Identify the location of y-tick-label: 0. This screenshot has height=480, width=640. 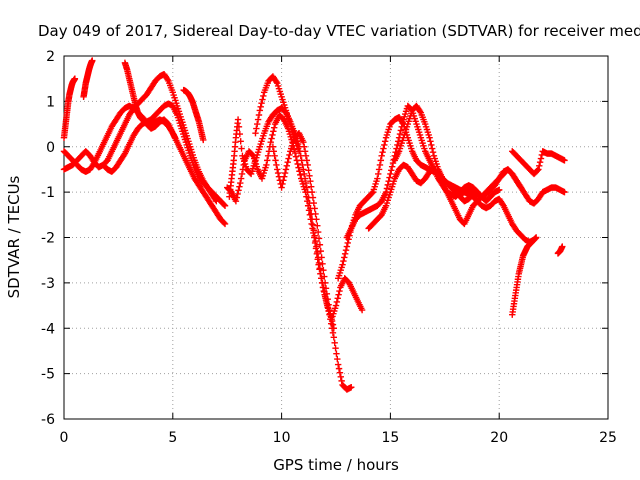
(50, 148).